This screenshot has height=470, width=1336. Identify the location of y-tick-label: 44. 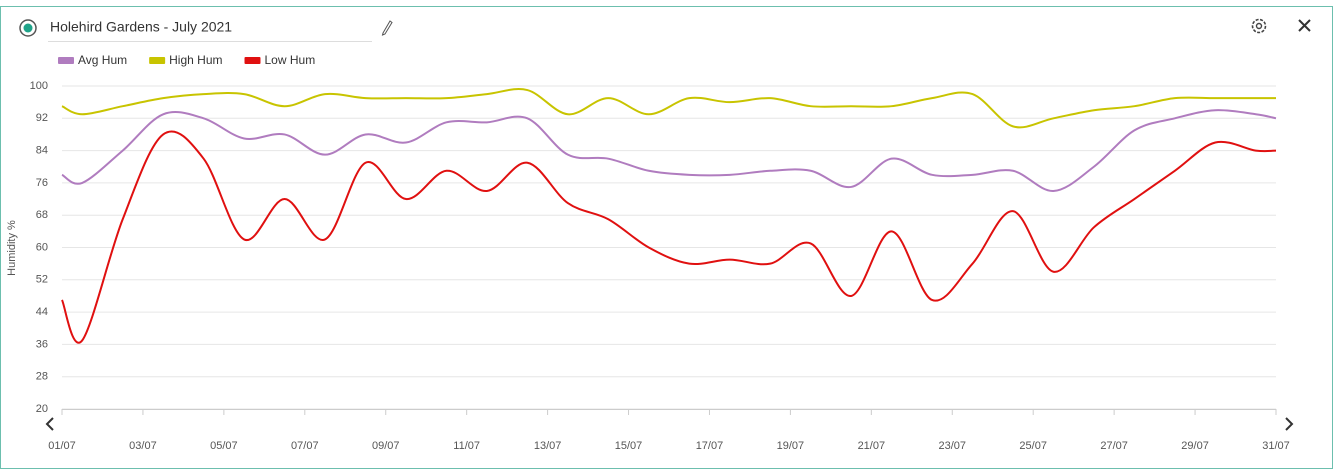
(42, 312).